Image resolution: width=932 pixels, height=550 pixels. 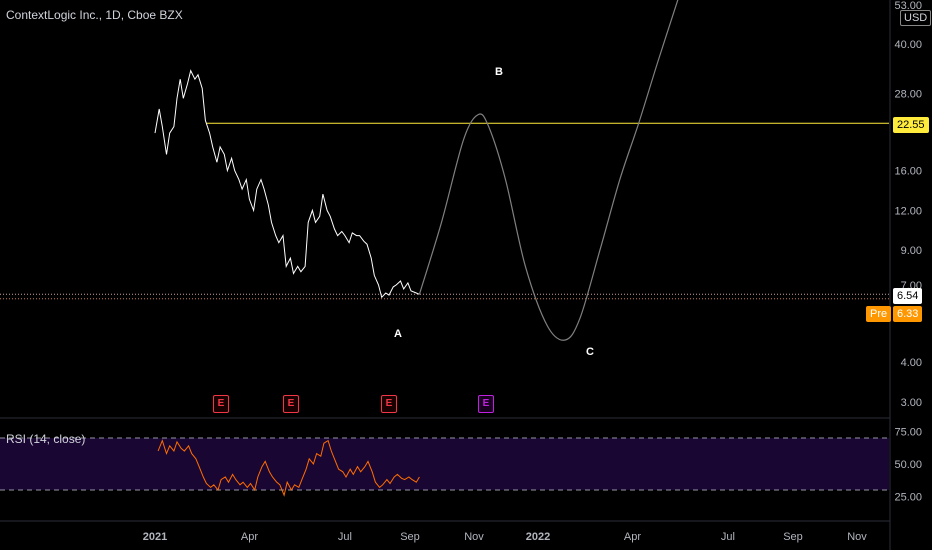 I want to click on wave-label-c: C, so click(x=590, y=352).